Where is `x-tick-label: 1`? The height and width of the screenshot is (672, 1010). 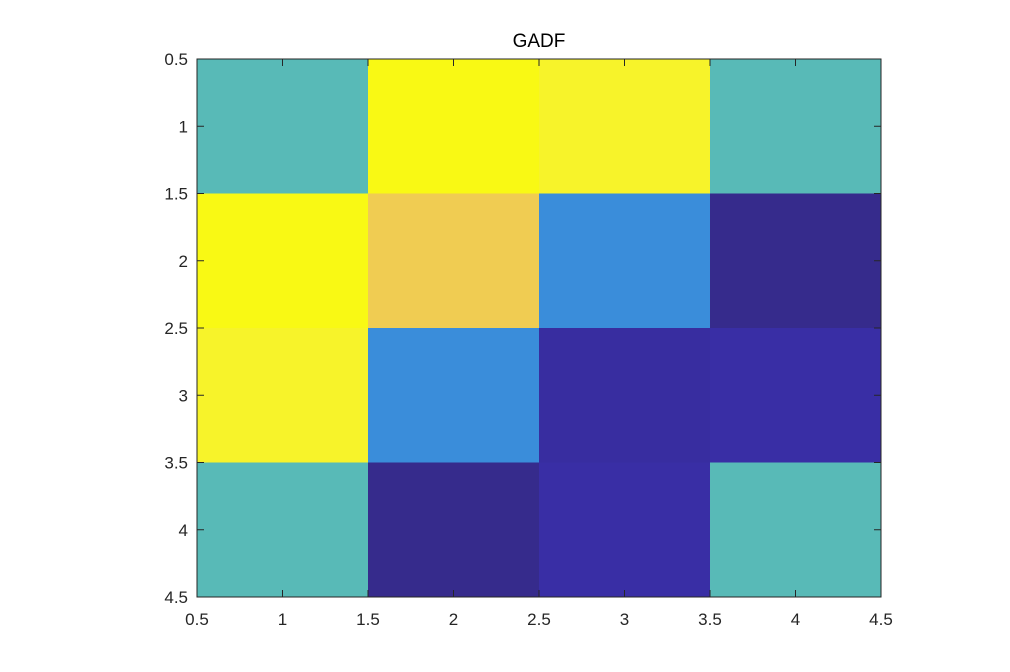
x-tick-label: 1 is located at coordinates (282, 619).